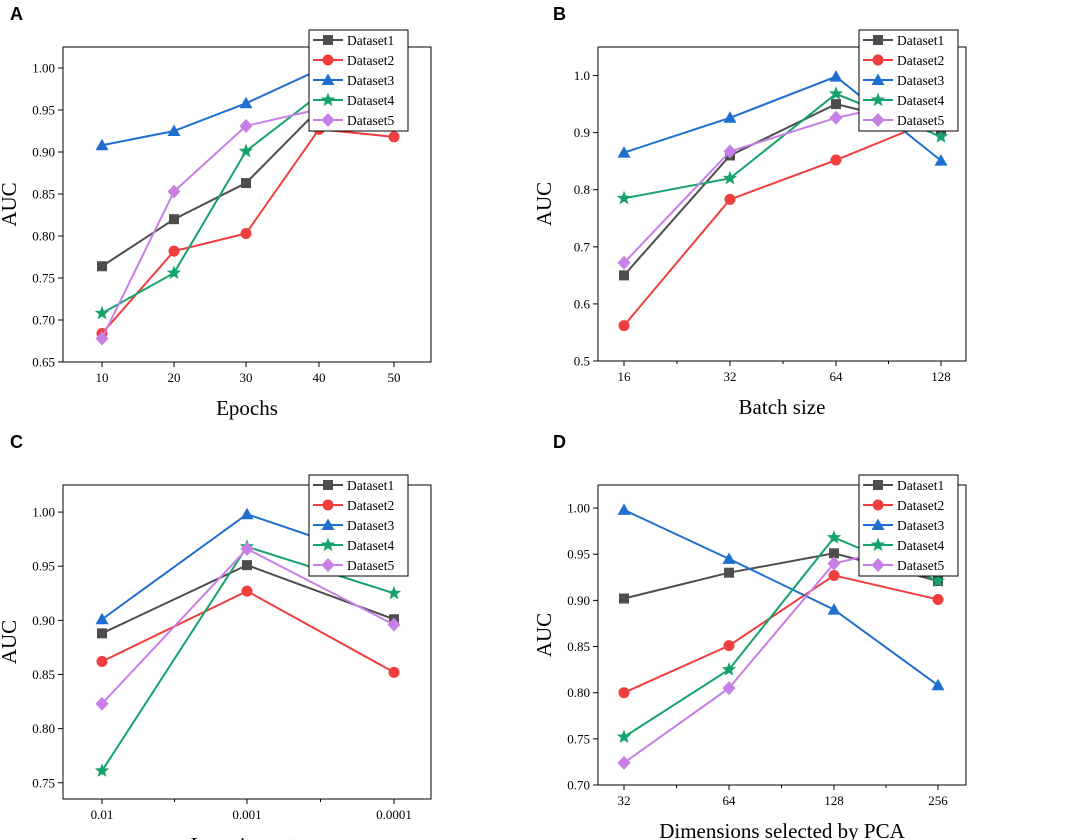 Image resolution: width=1065 pixels, height=840 pixels. What do you see at coordinates (625, 376) in the screenshot?
I see `x-tick-label: 16` at bounding box center [625, 376].